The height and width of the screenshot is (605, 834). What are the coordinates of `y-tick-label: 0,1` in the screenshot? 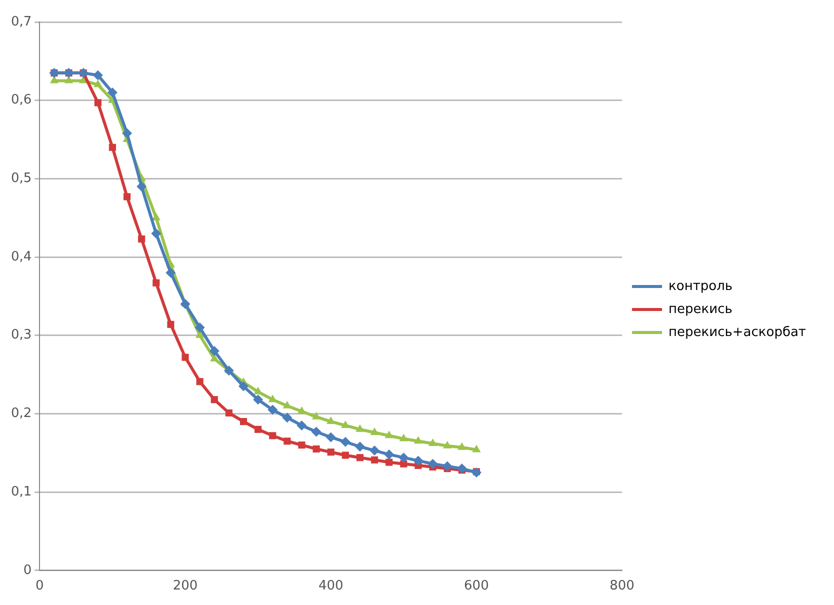 It's located at (21, 492).